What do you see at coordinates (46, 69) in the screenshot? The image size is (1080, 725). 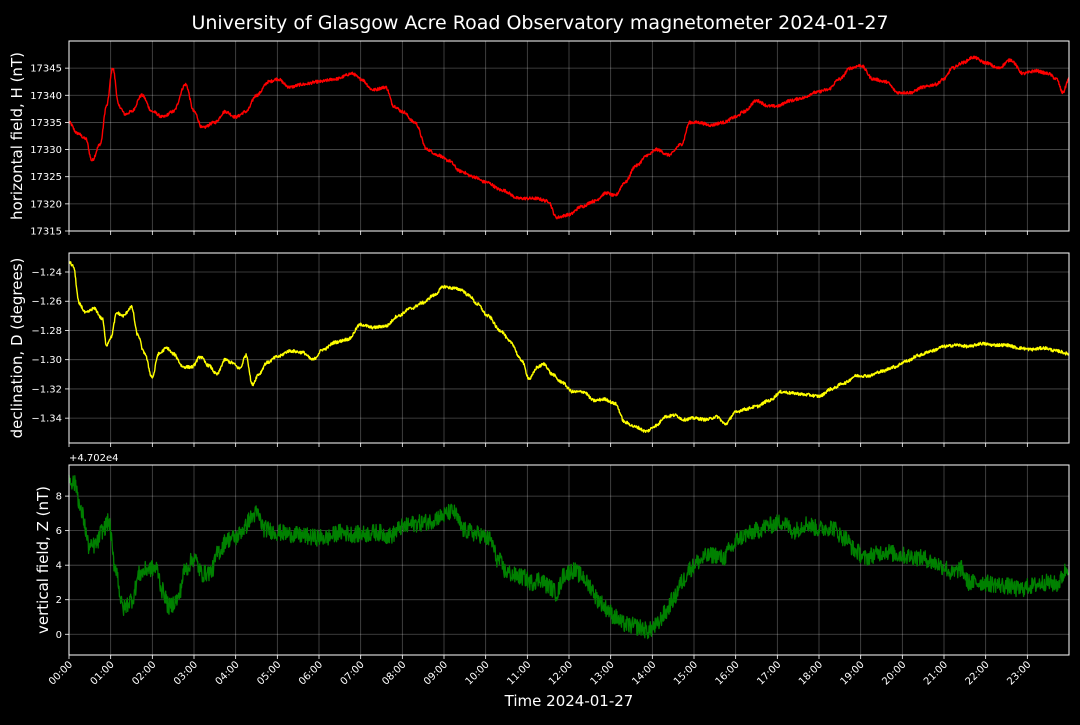 I see `h-panel-y-tick-label: 17345` at bounding box center [46, 69].